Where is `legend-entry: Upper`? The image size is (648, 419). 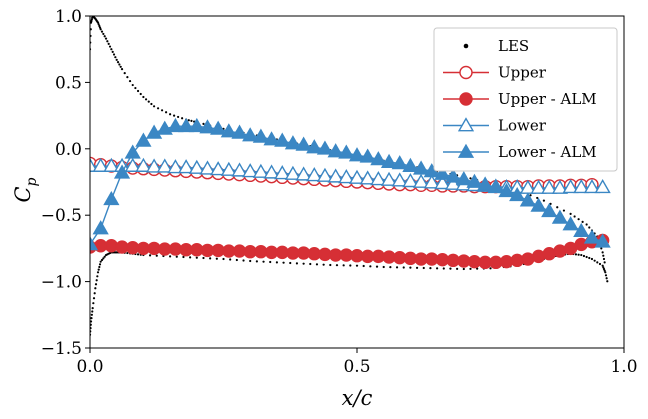 legend-entry: Upper is located at coordinates (495, 73).